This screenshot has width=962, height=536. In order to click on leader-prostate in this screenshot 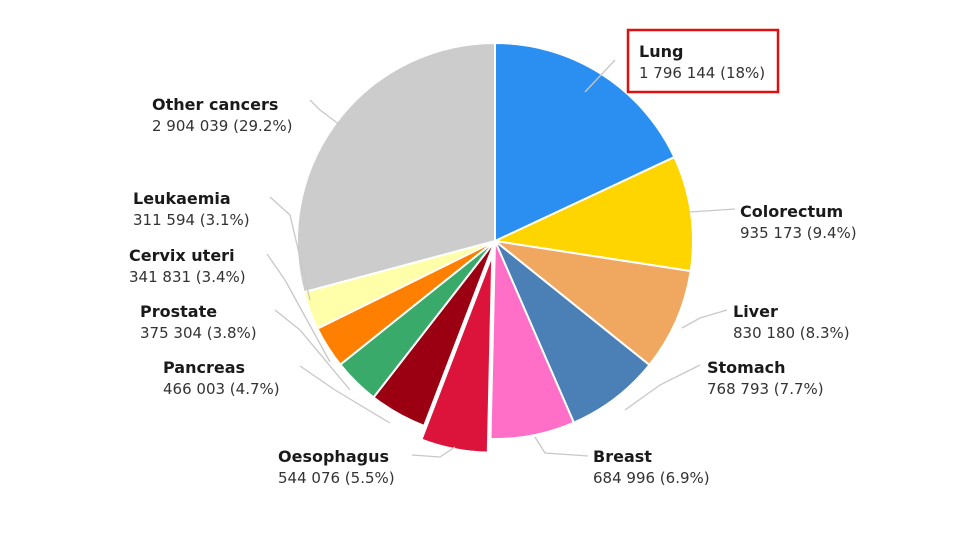, I will do `click(312, 350)`.